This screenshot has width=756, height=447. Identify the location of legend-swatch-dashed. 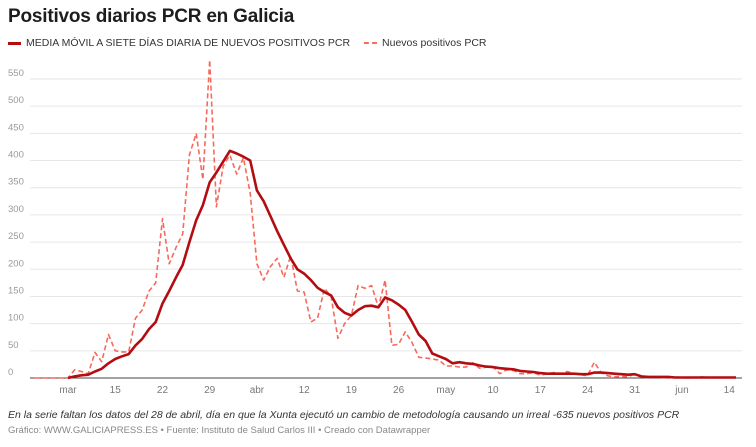
(371, 43).